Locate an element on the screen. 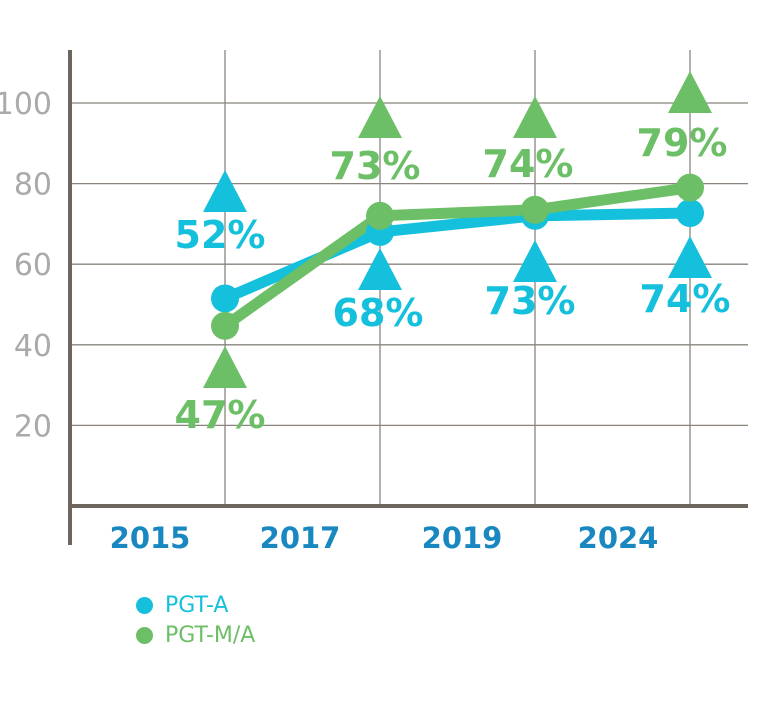  x-tick-label: 2015 is located at coordinates (150, 538).